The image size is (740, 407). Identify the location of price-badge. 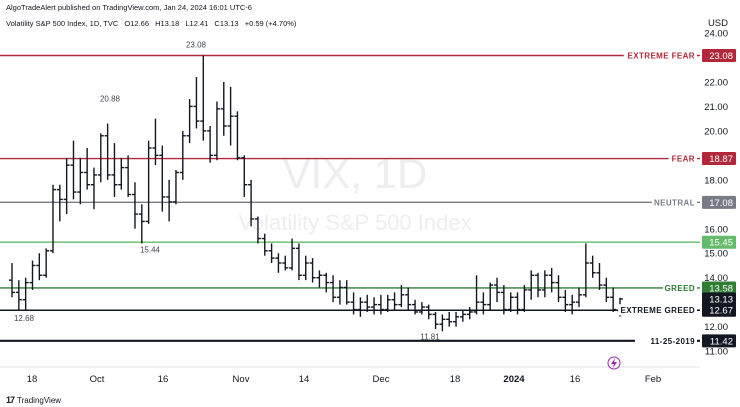
(719, 288).